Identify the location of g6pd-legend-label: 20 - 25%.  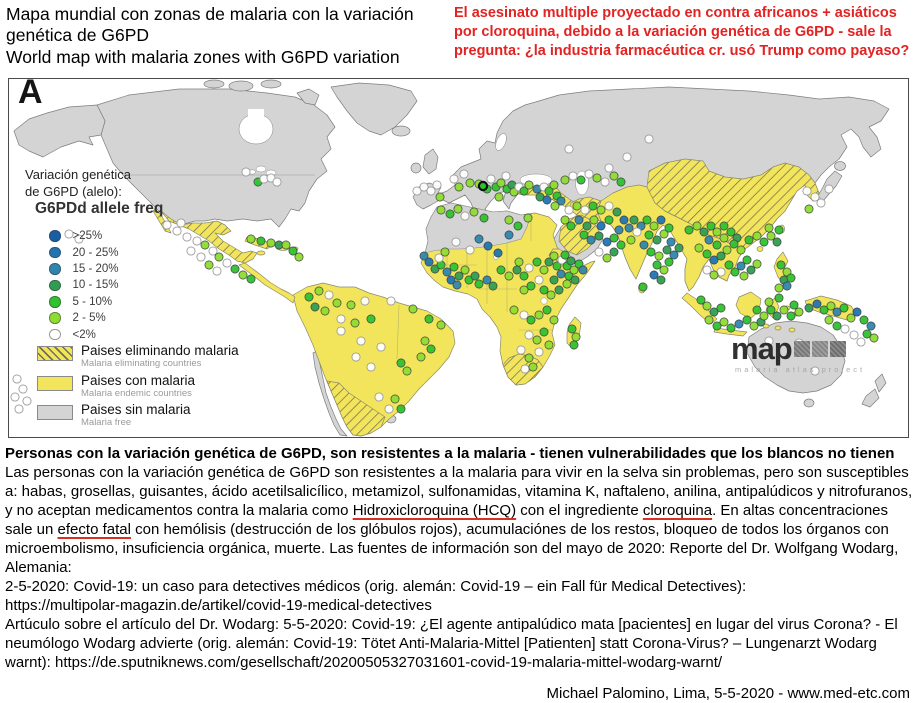
(95, 252).